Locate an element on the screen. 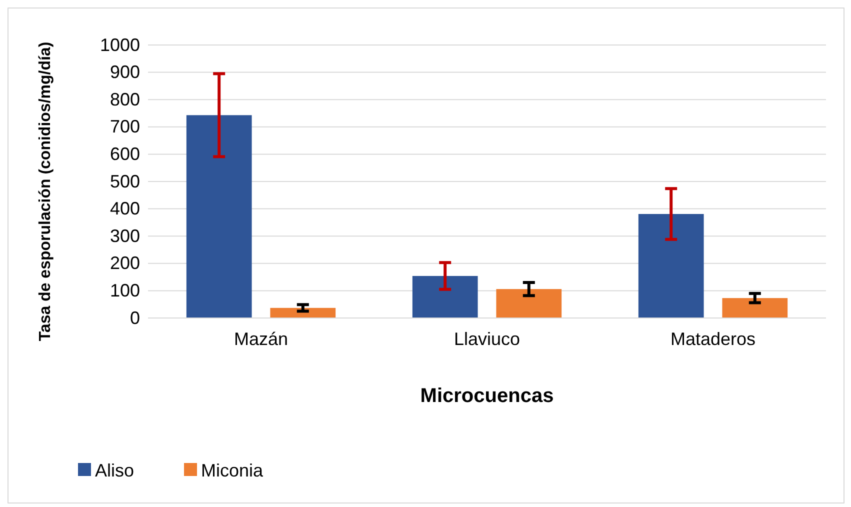 Image resolution: width=851 pixels, height=507 pixels. y-tick-label: 500 is located at coordinates (125, 181).